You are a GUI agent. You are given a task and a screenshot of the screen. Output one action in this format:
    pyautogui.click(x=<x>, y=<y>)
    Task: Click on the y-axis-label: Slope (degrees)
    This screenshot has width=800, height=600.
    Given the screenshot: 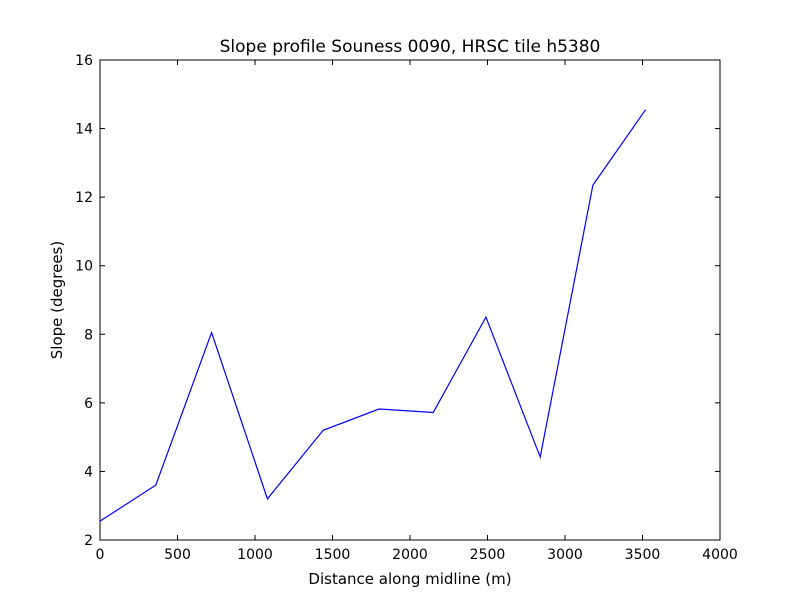 What is the action you would take?
    pyautogui.click(x=57, y=300)
    